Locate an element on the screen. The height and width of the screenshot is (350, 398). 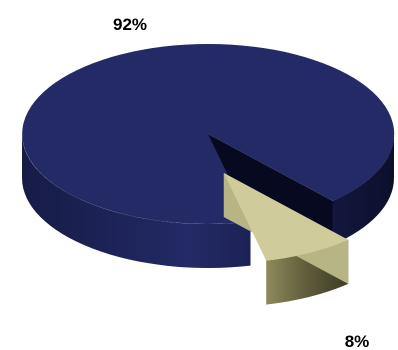
pie-slice-small is located at coordinates (286, 238).